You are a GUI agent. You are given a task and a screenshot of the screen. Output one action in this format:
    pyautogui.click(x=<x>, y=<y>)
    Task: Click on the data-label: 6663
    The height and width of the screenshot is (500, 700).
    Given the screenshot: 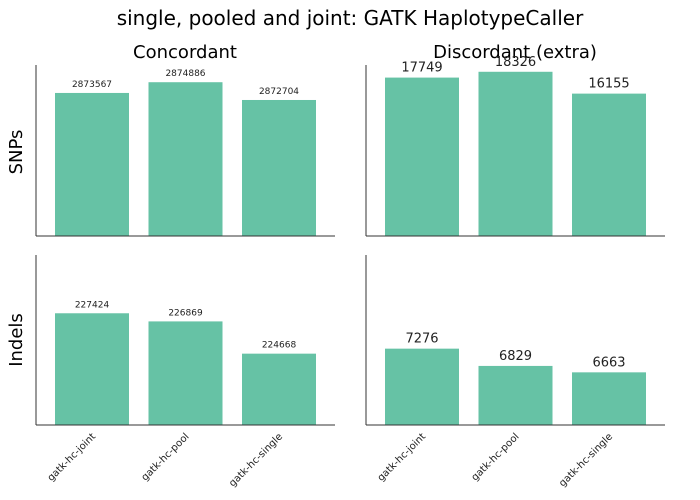 What is the action you would take?
    pyautogui.click(x=608, y=362)
    